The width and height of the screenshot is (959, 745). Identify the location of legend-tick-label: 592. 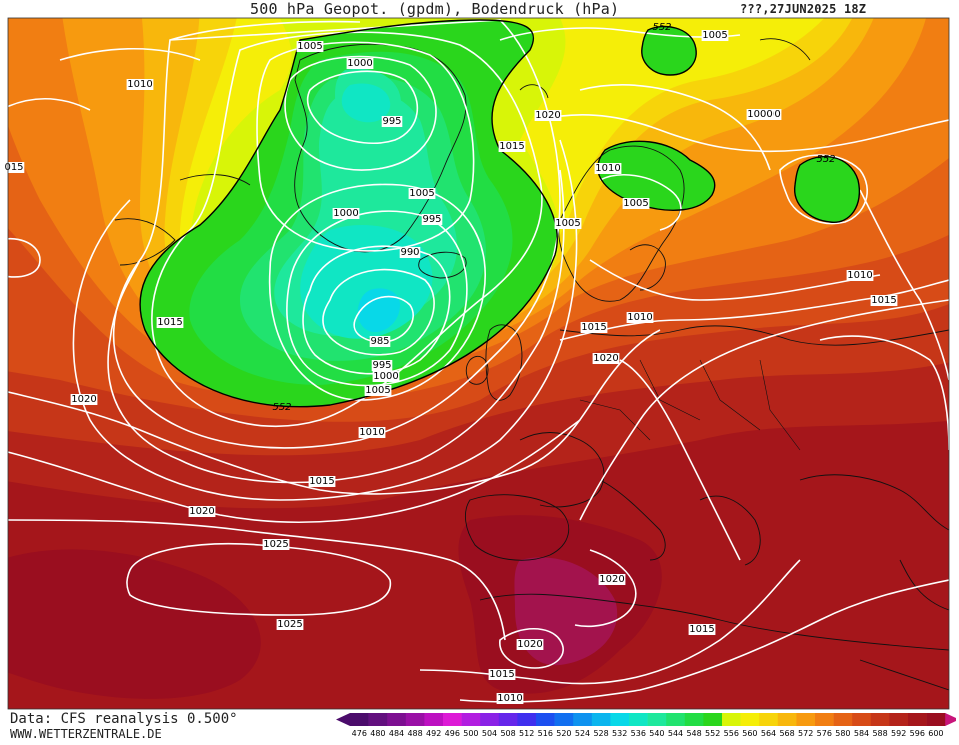
(898, 733).